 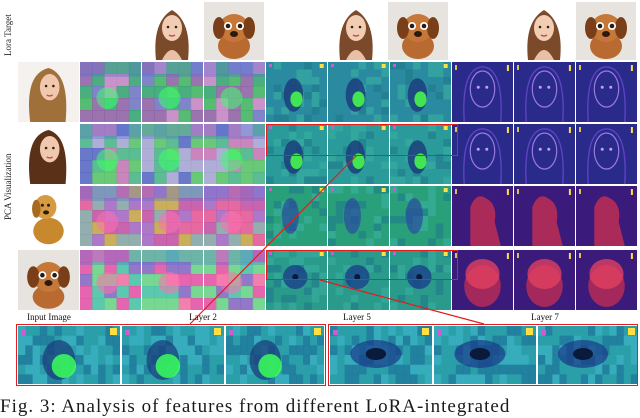 What do you see at coordinates (357, 317) in the screenshot?
I see `layer5-caption: Layer 5` at bounding box center [357, 317].